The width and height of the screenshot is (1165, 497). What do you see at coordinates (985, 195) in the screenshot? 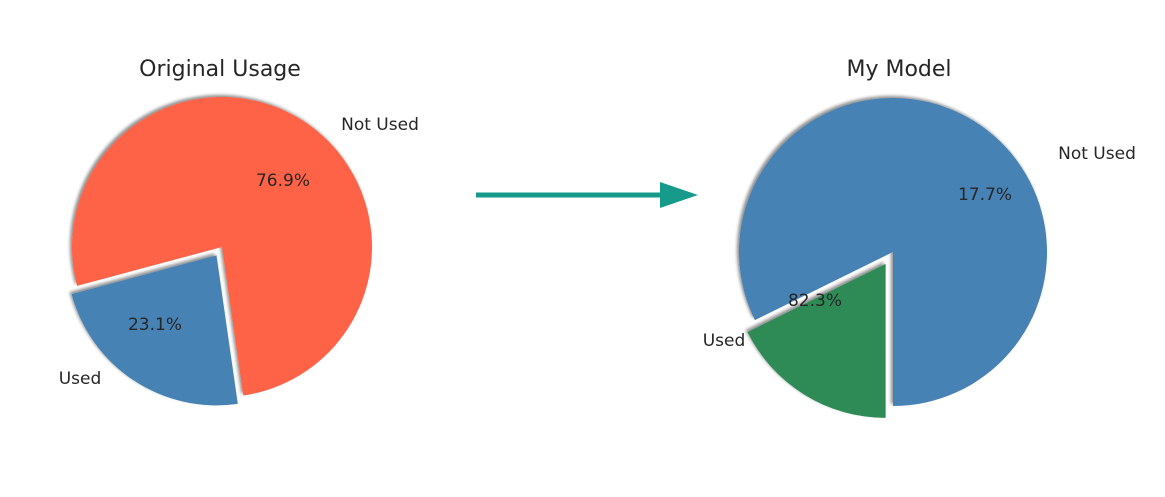
I see `slice-pct-not-used: 17.7%` at bounding box center [985, 195].